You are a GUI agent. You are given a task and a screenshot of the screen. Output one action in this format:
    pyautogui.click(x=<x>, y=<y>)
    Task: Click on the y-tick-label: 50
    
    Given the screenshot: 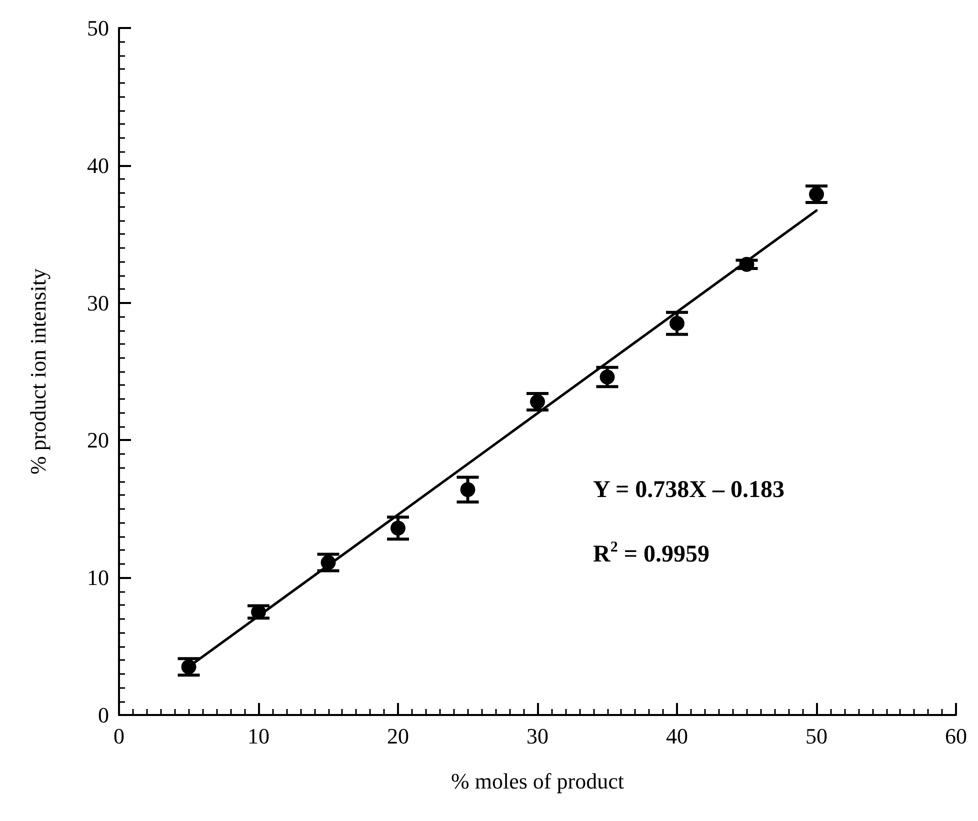 What is the action you would take?
    pyautogui.click(x=98, y=28)
    